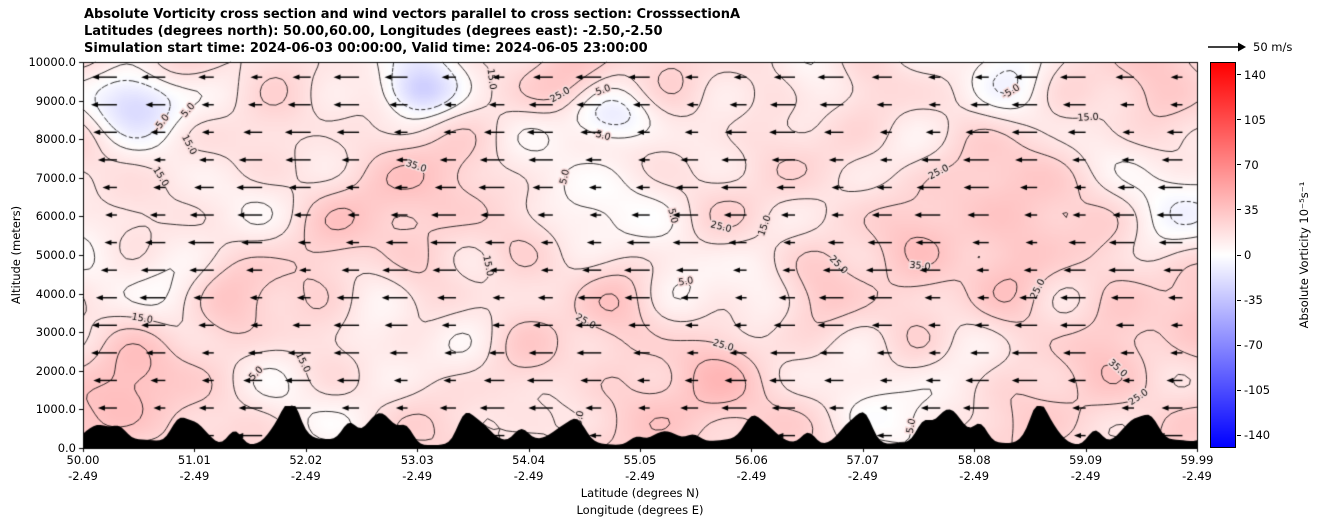  I want to click on wind-legend-arrow, so click(1227, 47).